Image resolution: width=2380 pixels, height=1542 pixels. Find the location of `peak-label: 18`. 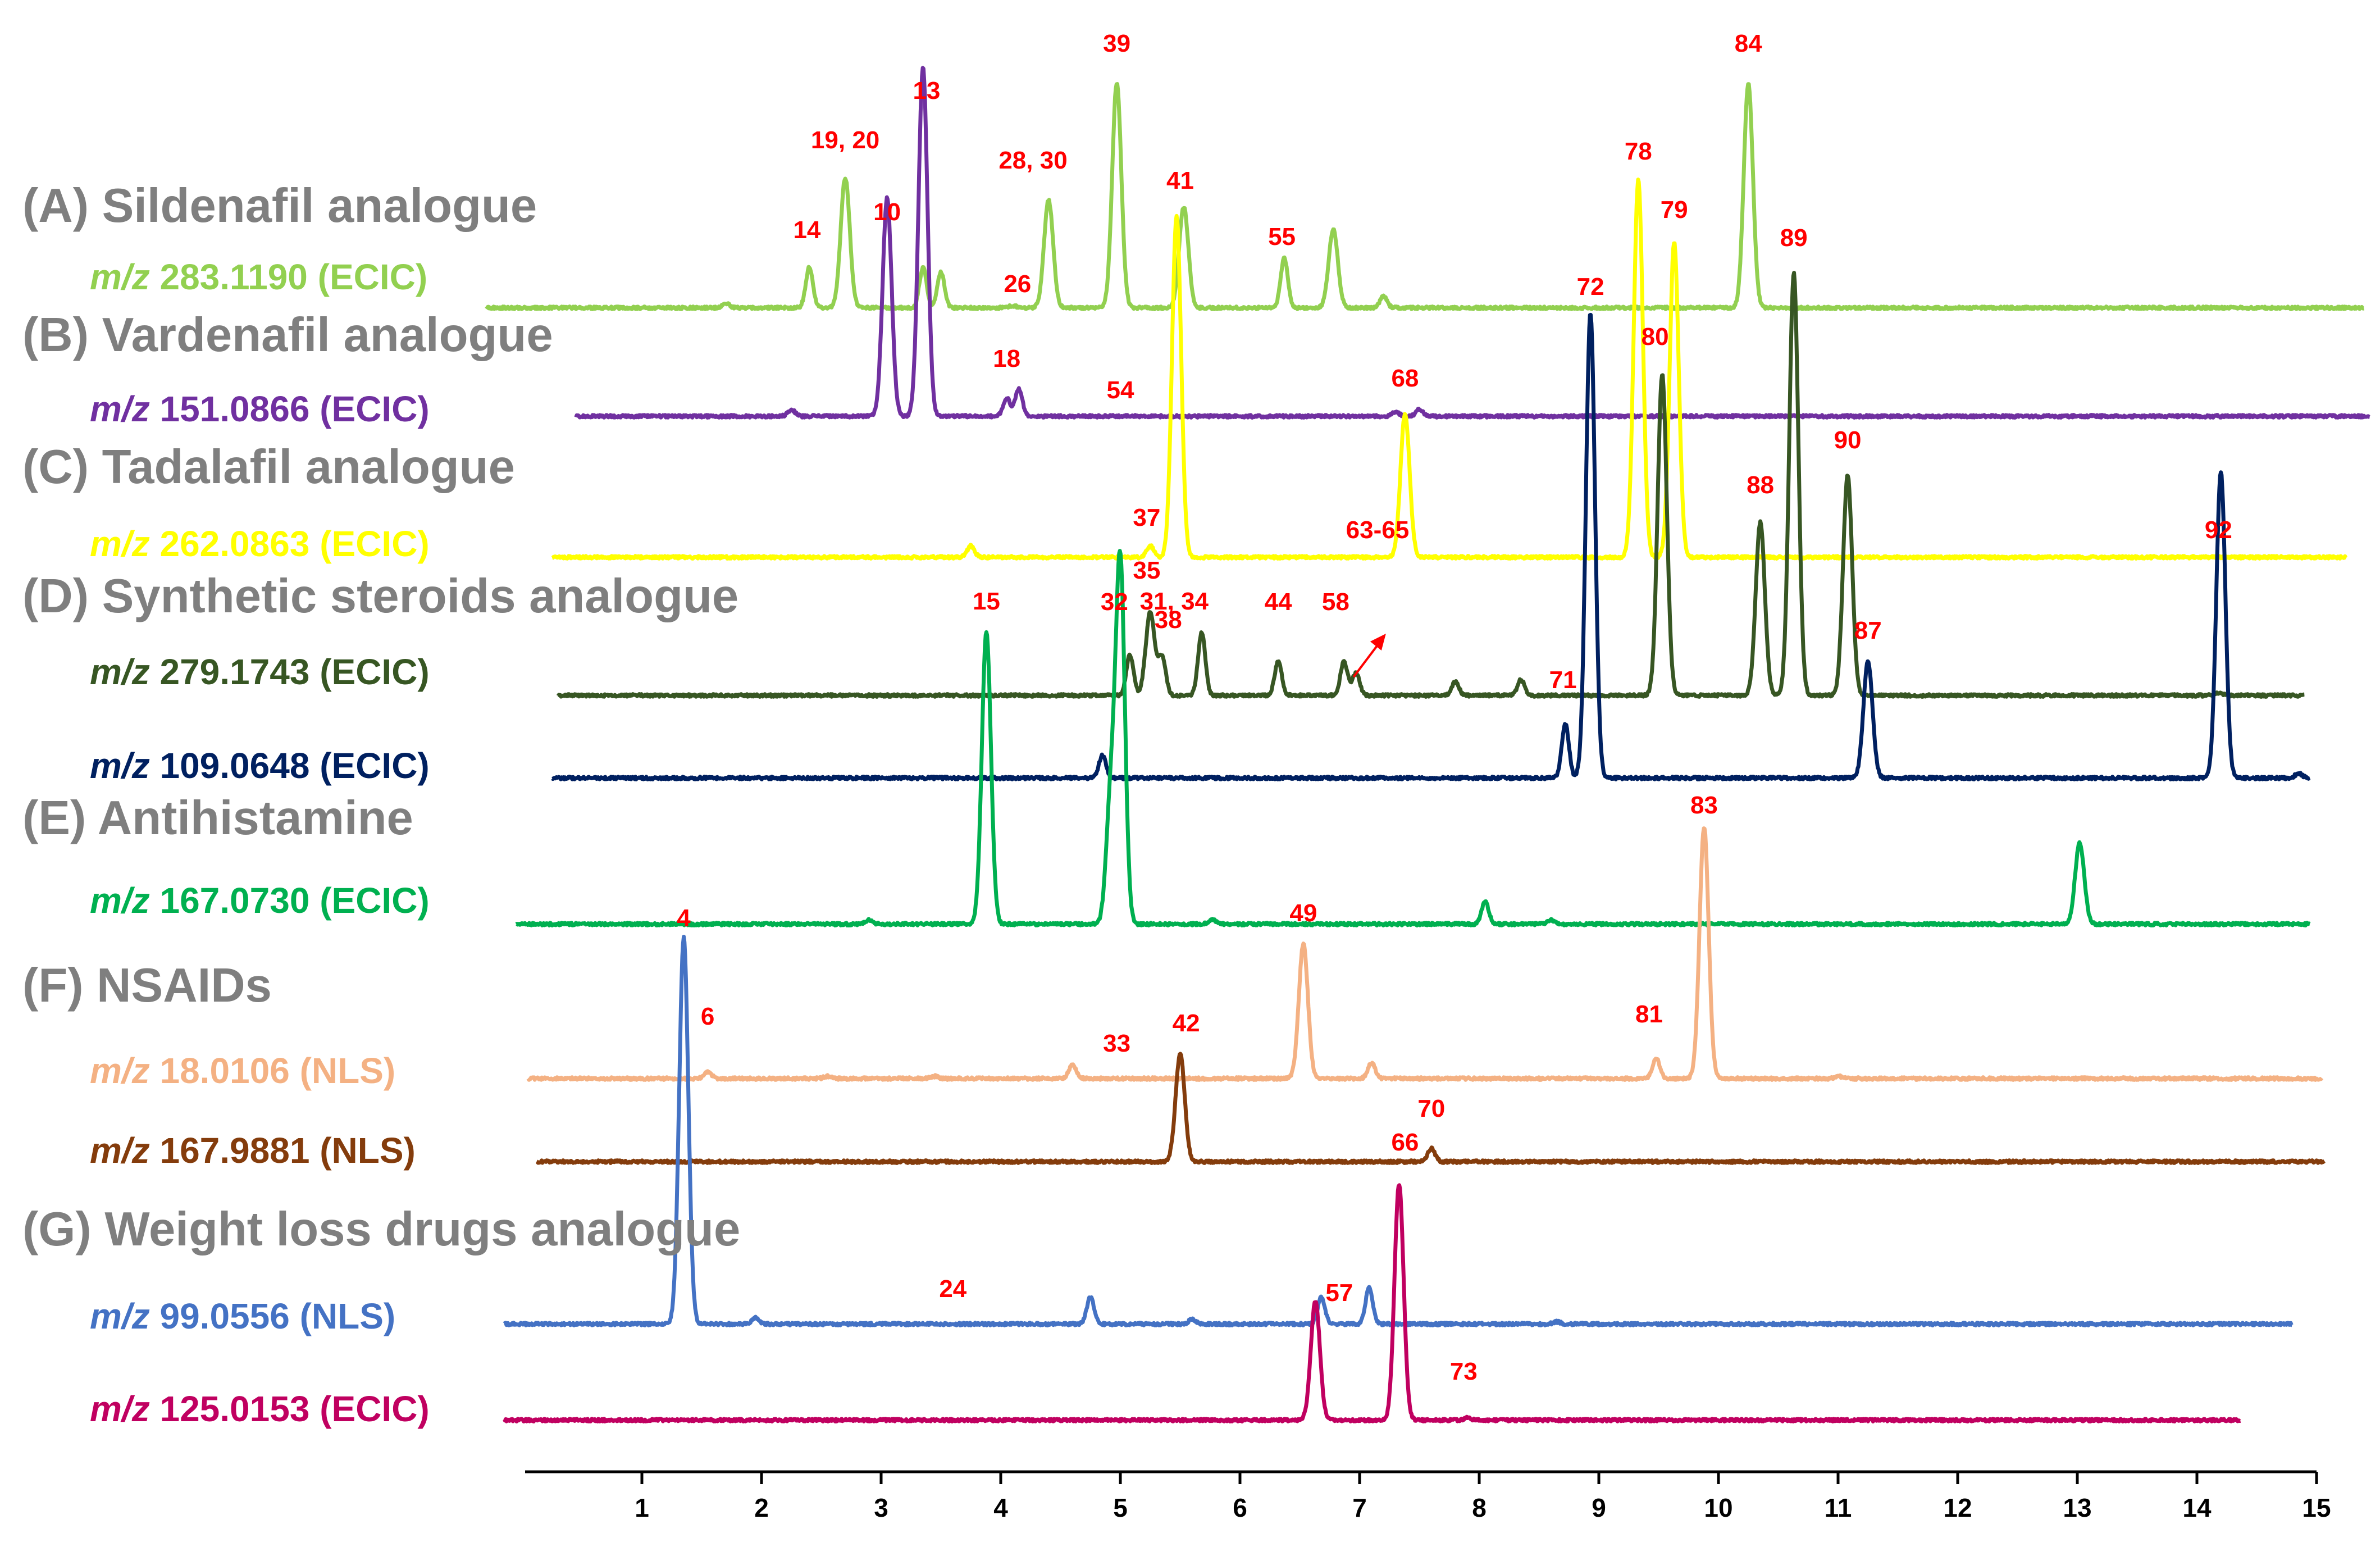

peak-label: 18 is located at coordinates (1006, 358).